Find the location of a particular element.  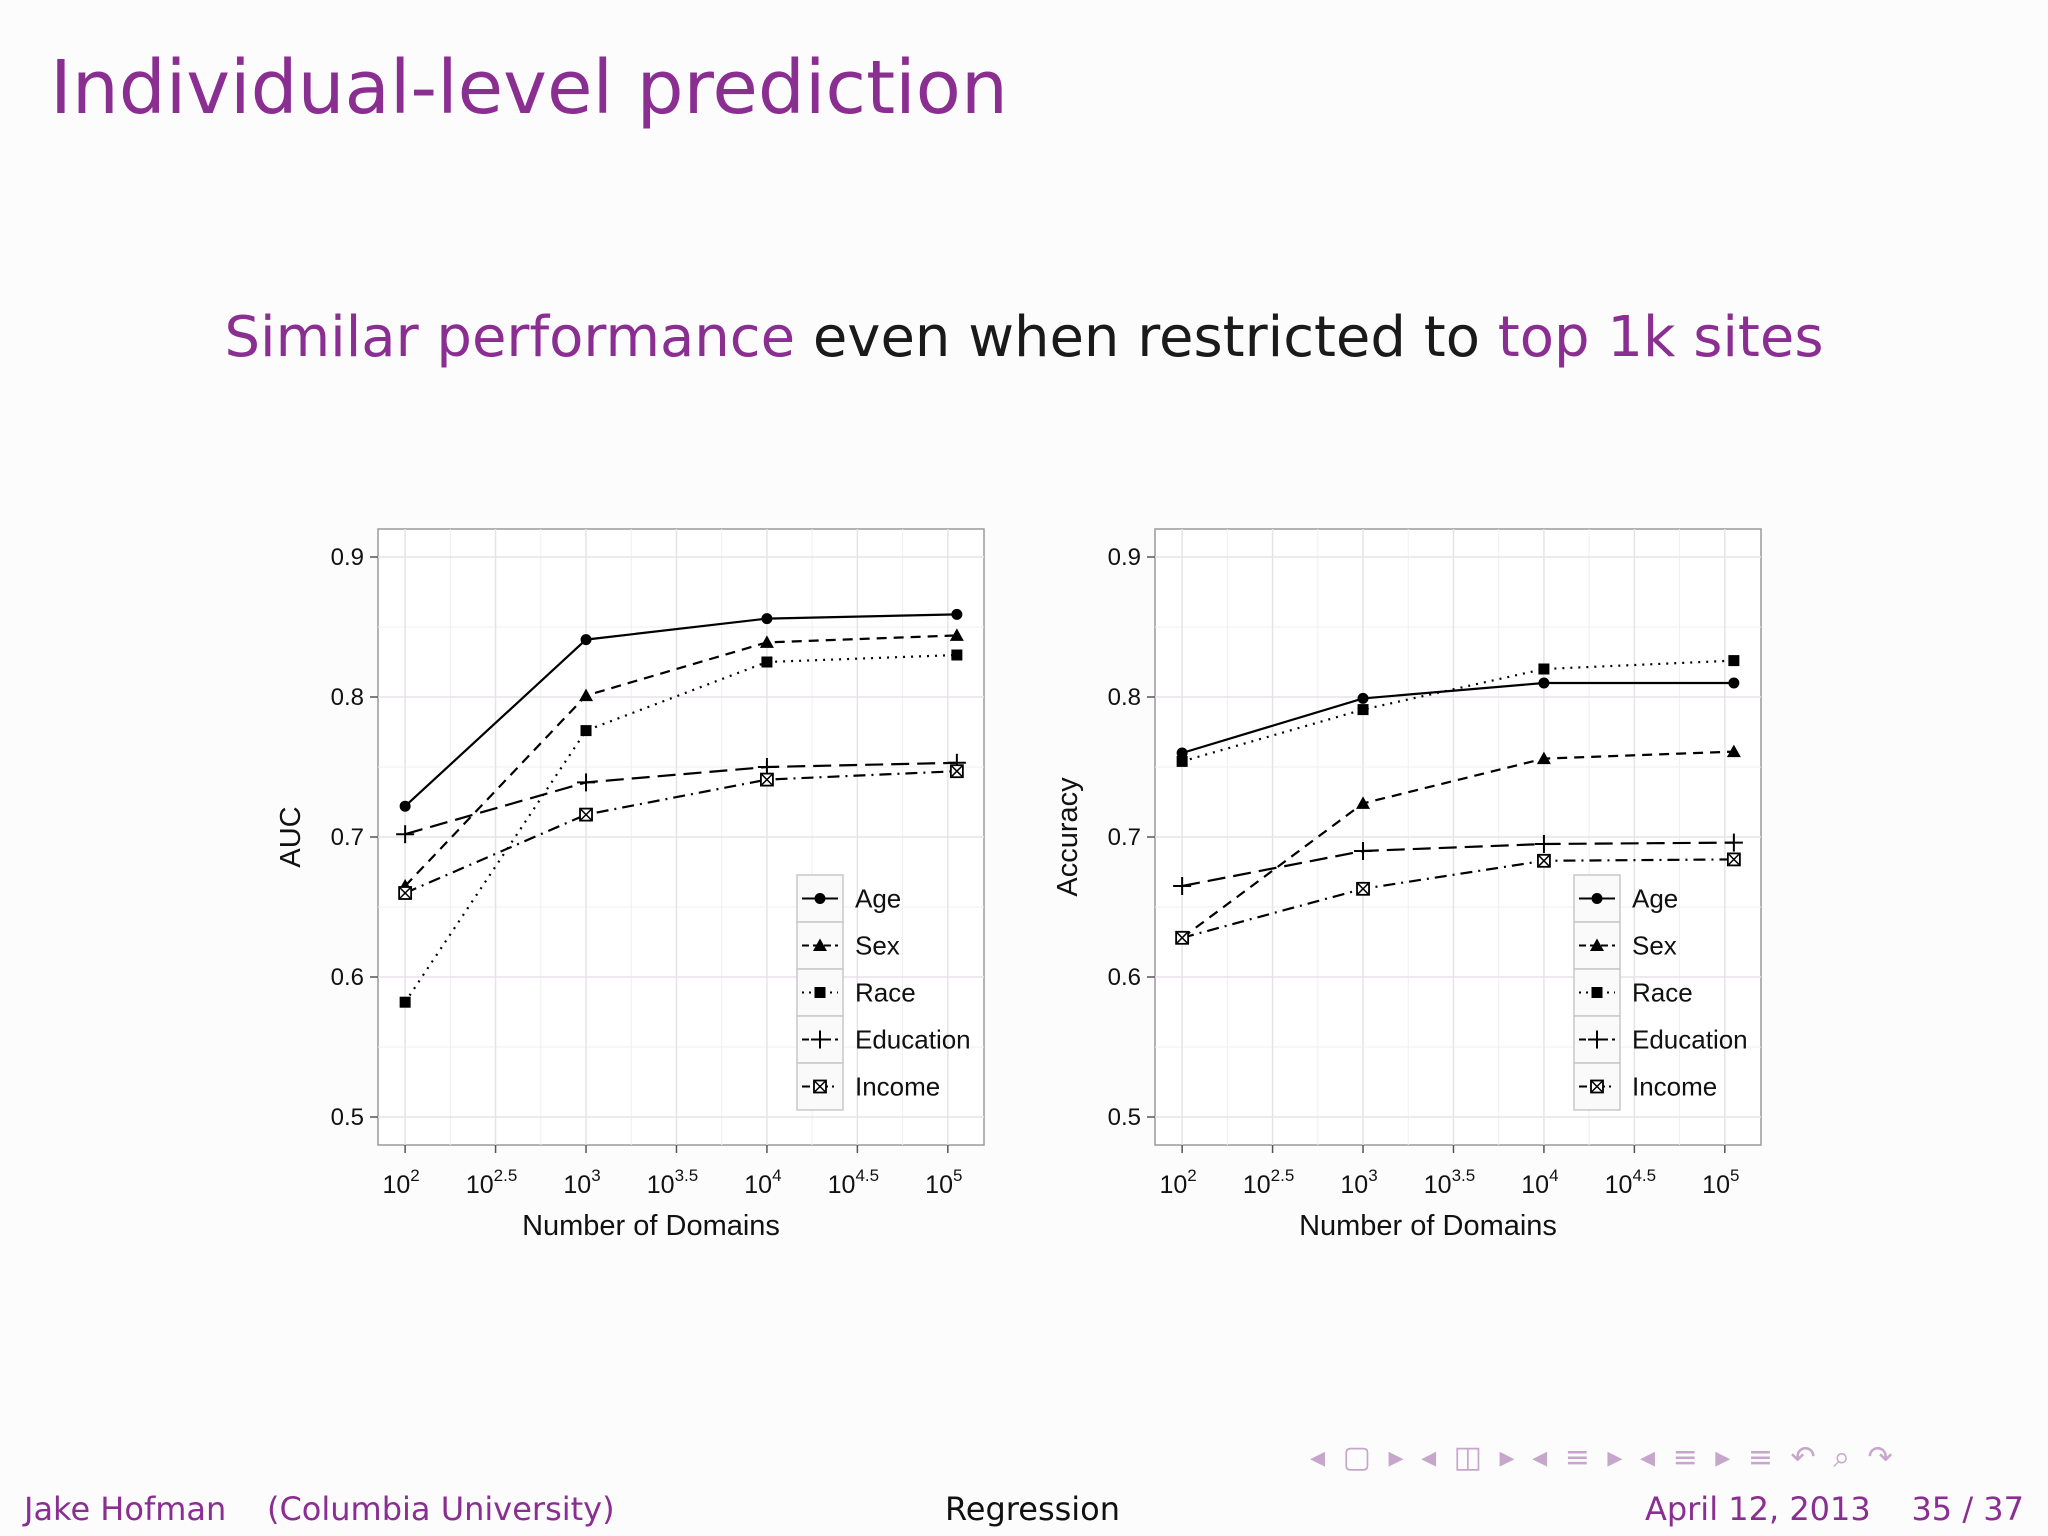

chart2-series-race-point-shape is located at coordinates (1182, 761).